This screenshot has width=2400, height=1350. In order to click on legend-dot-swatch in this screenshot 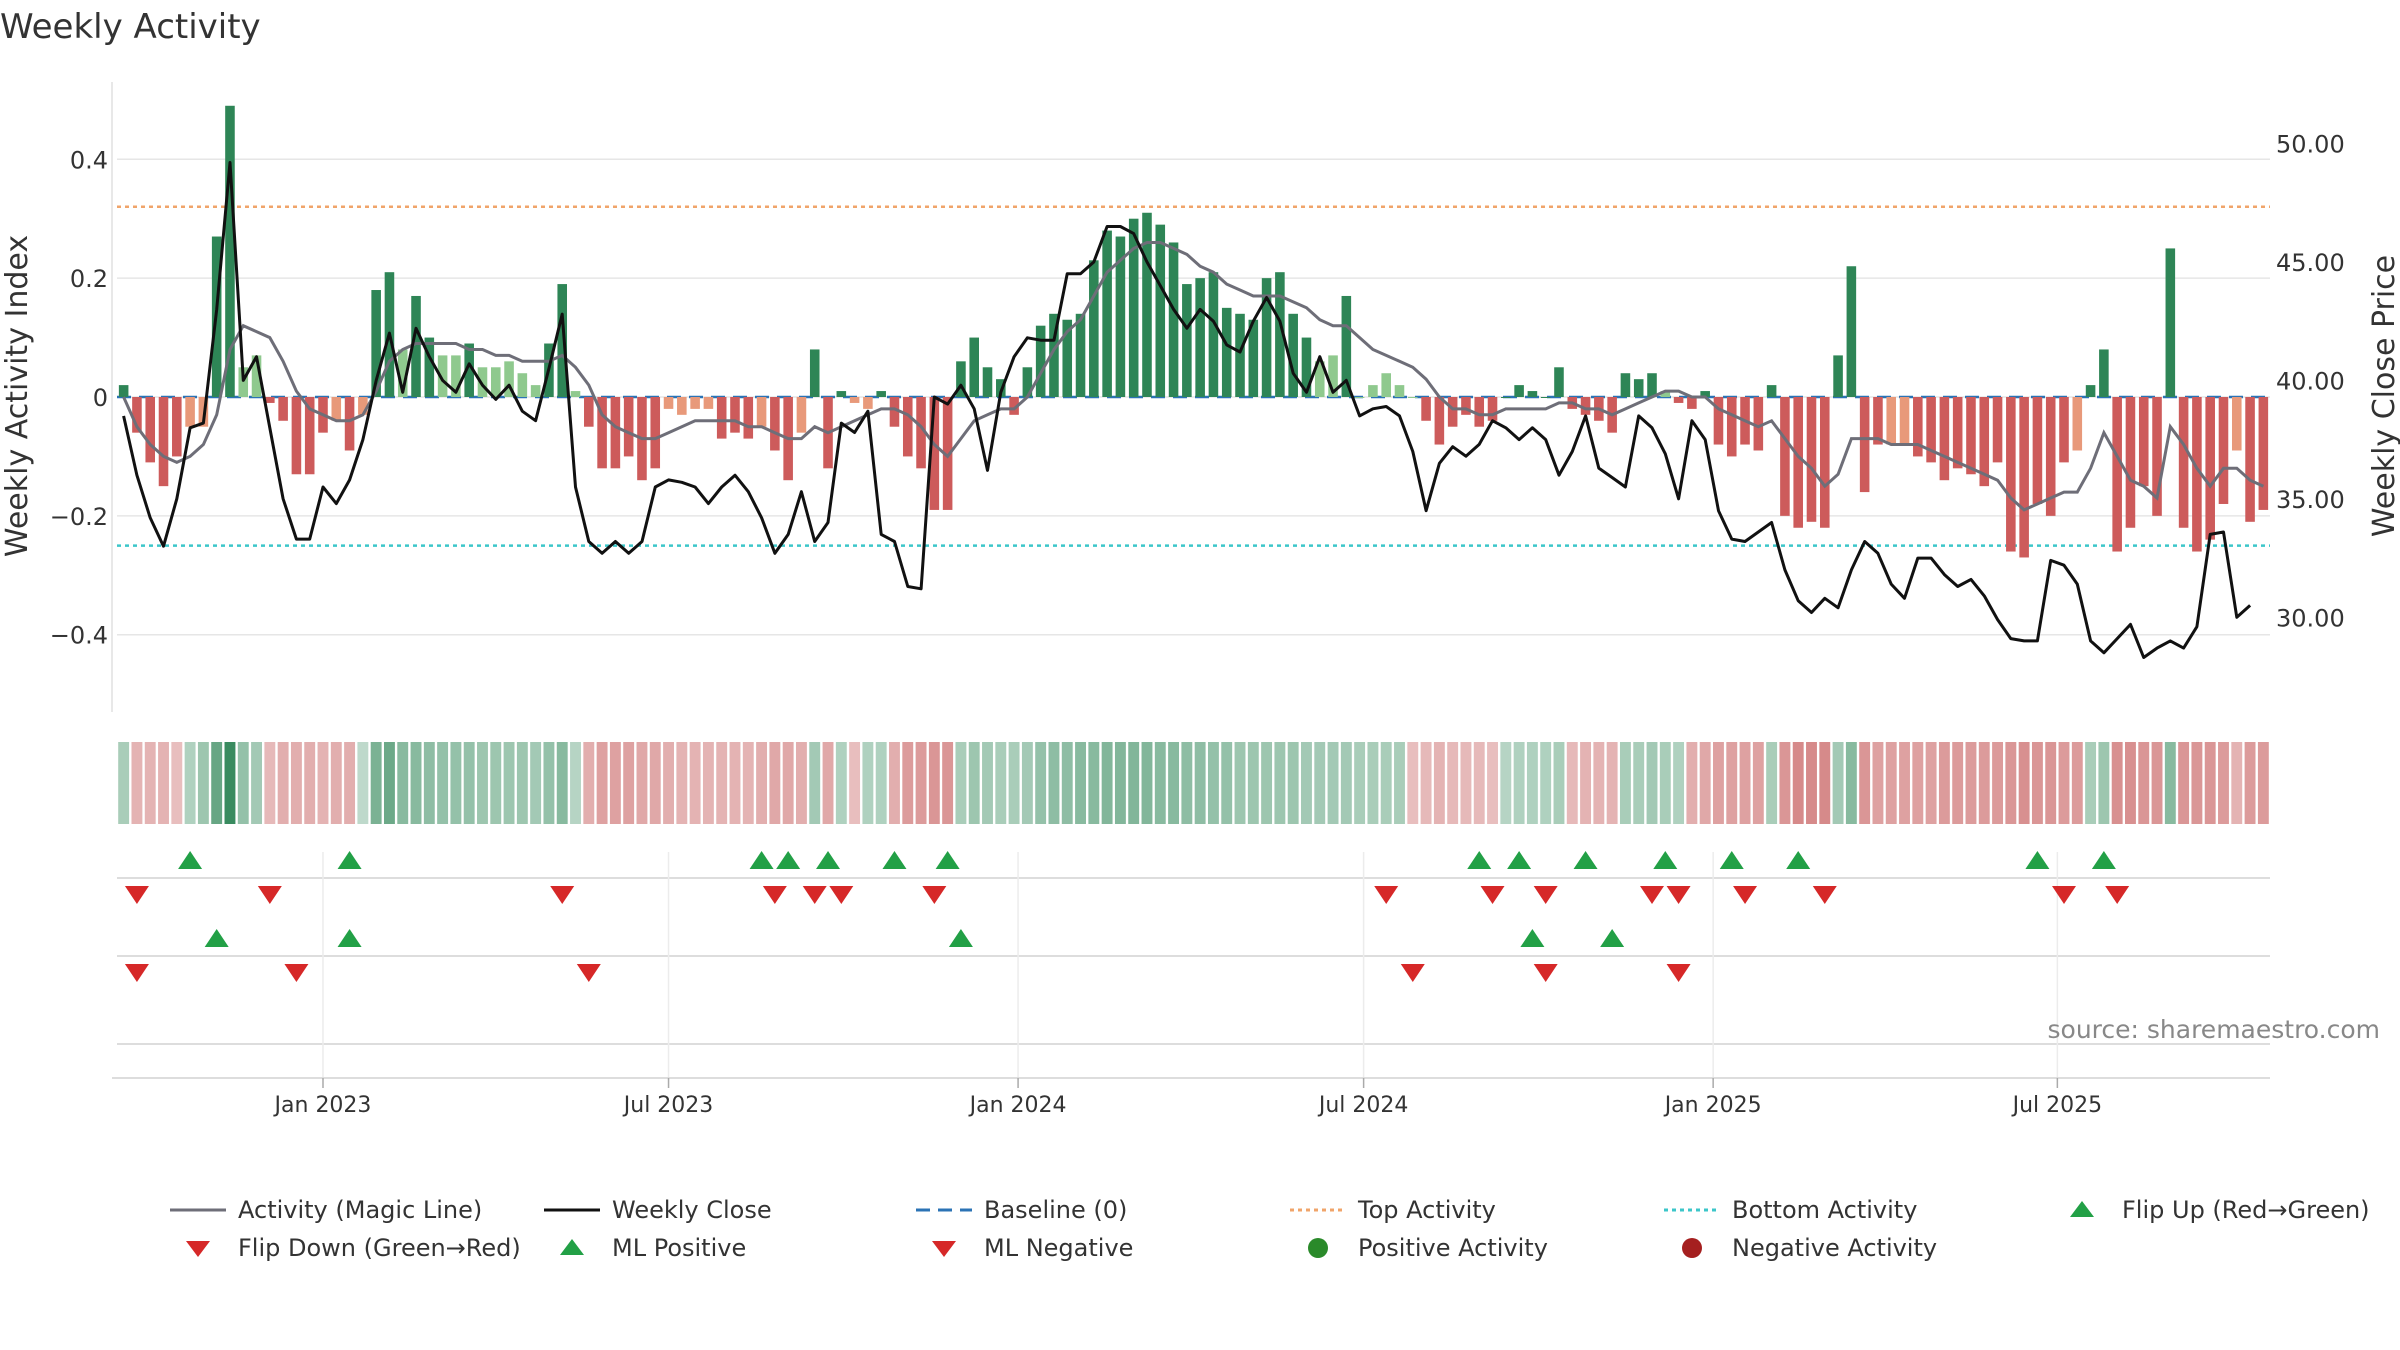, I will do `click(1318, 1248)`.